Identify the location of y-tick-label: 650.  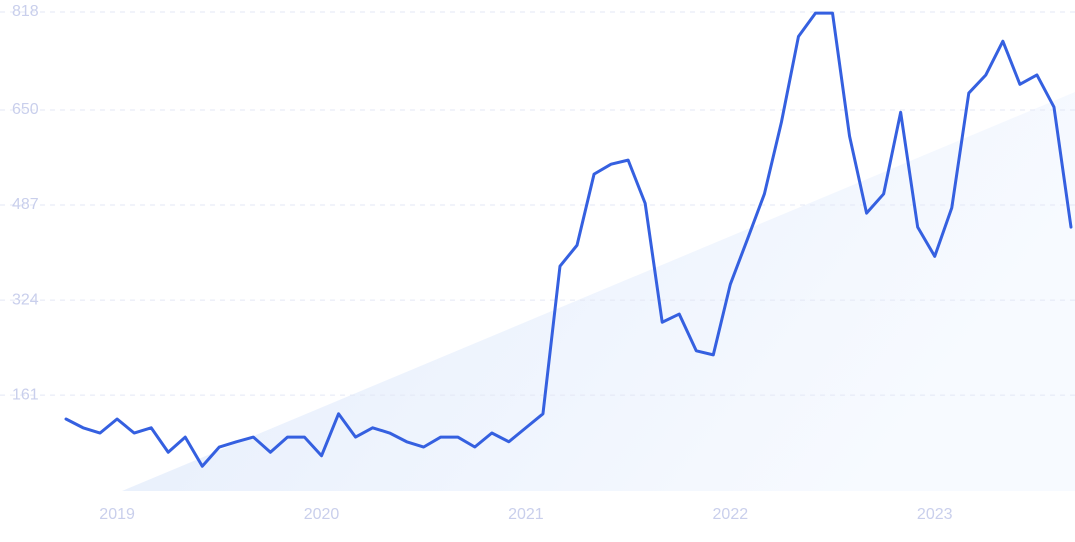
(25, 109).